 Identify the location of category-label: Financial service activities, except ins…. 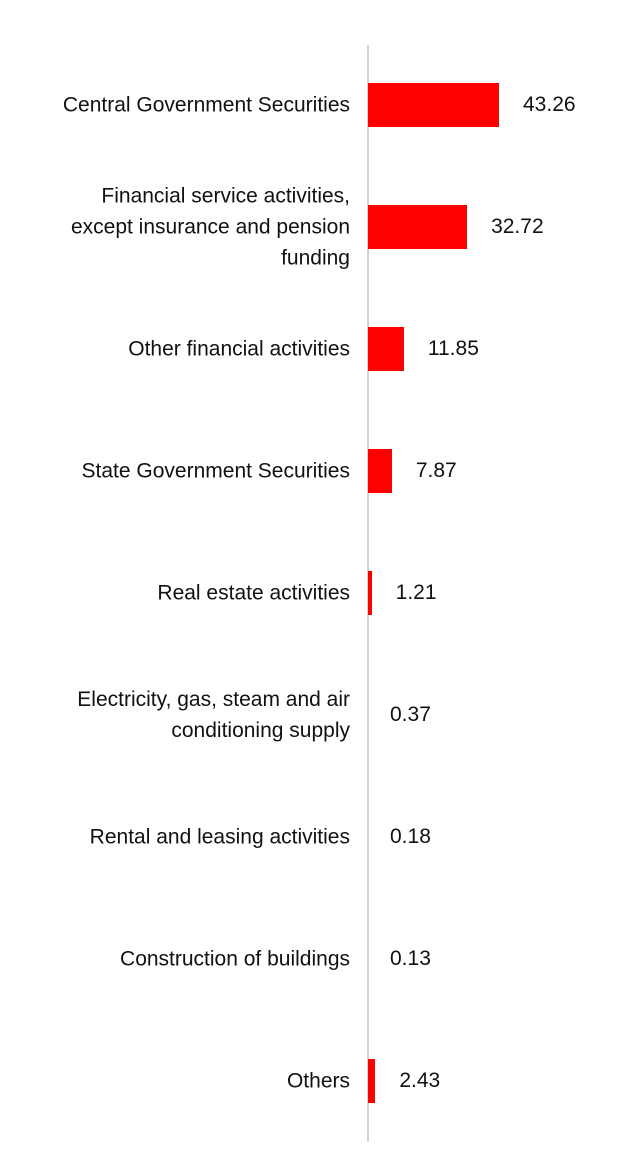
(210, 227).